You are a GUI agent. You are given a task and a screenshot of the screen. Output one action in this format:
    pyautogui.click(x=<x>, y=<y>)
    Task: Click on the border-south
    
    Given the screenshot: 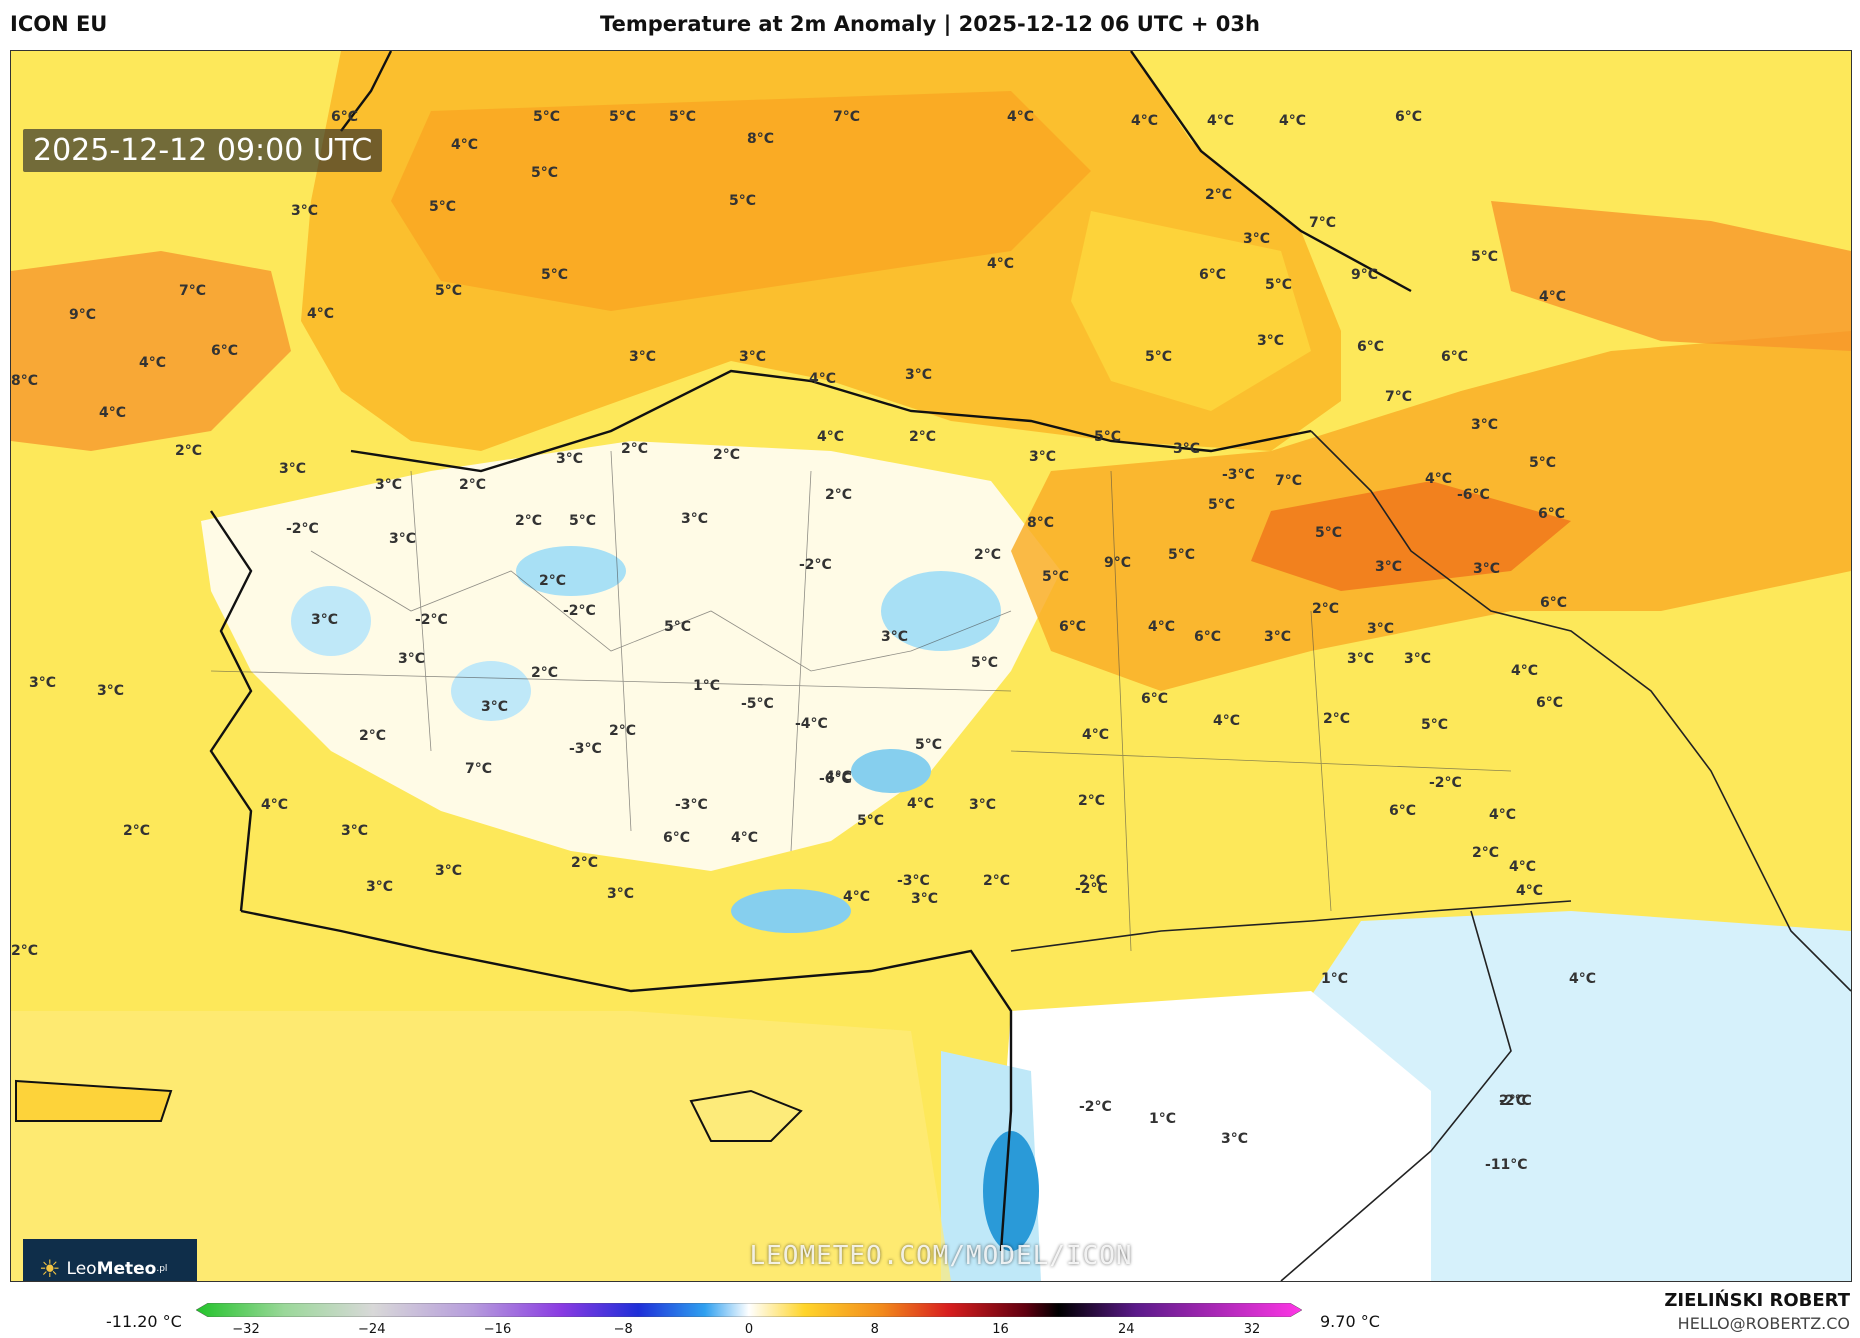 What is the action you would take?
    pyautogui.click(x=1291, y=926)
    